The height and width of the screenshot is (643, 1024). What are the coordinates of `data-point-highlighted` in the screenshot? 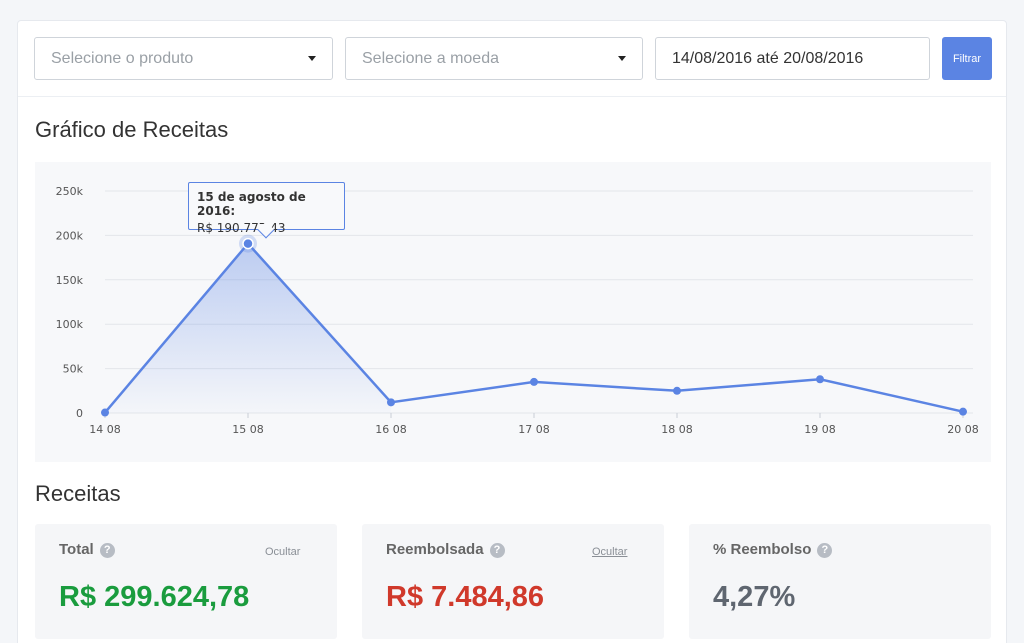 It's located at (248, 243).